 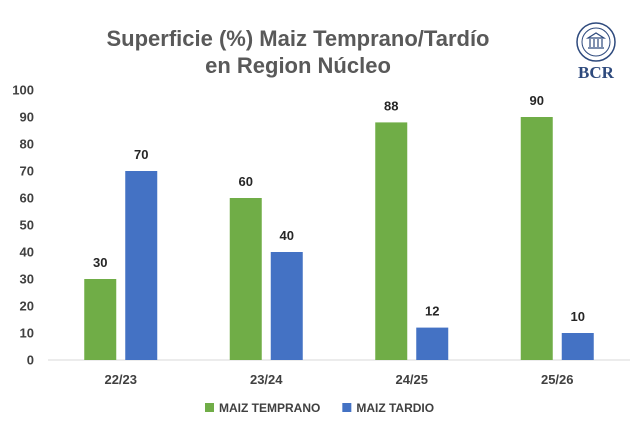 What do you see at coordinates (287, 235) in the screenshot?
I see `data-label: 40` at bounding box center [287, 235].